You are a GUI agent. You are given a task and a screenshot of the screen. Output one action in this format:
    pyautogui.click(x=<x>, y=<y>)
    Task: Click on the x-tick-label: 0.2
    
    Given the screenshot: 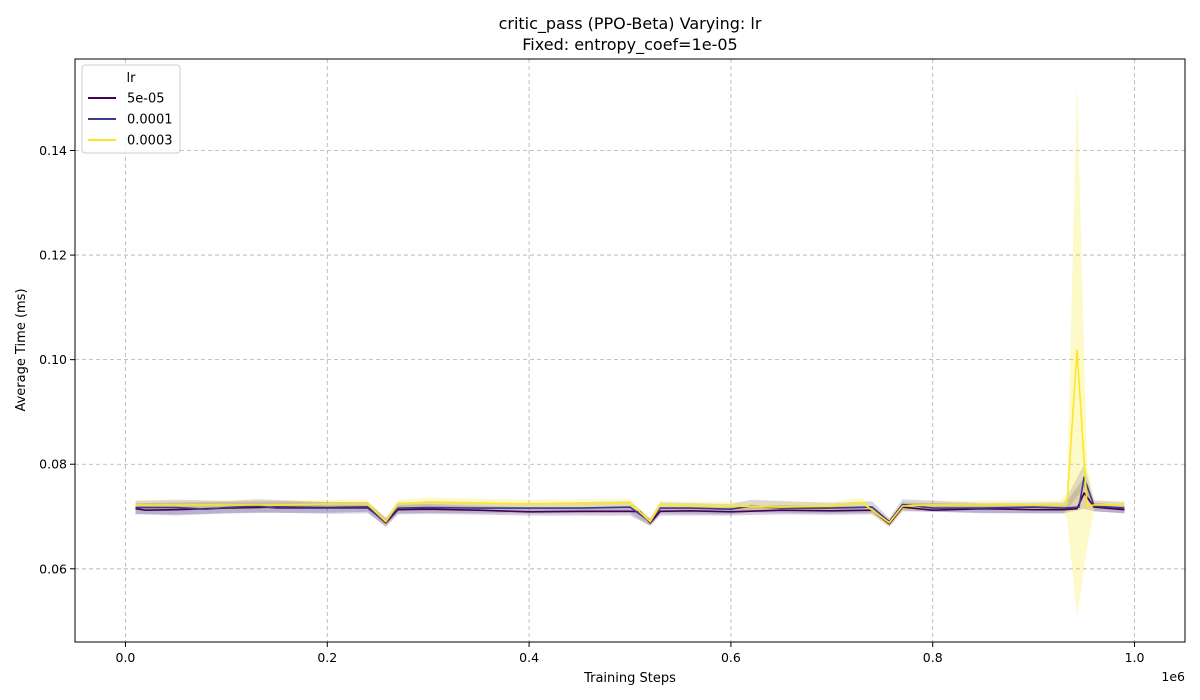 What is the action you would take?
    pyautogui.click(x=327, y=657)
    